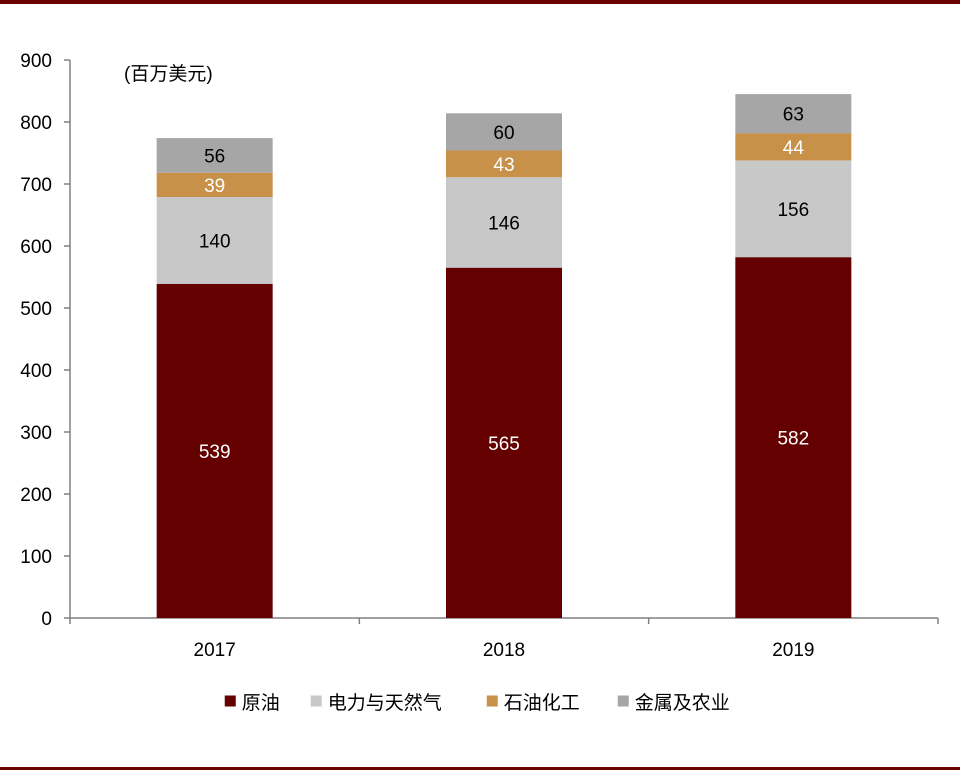  What do you see at coordinates (36, 123) in the screenshot?
I see `y-tick-label: 800` at bounding box center [36, 123].